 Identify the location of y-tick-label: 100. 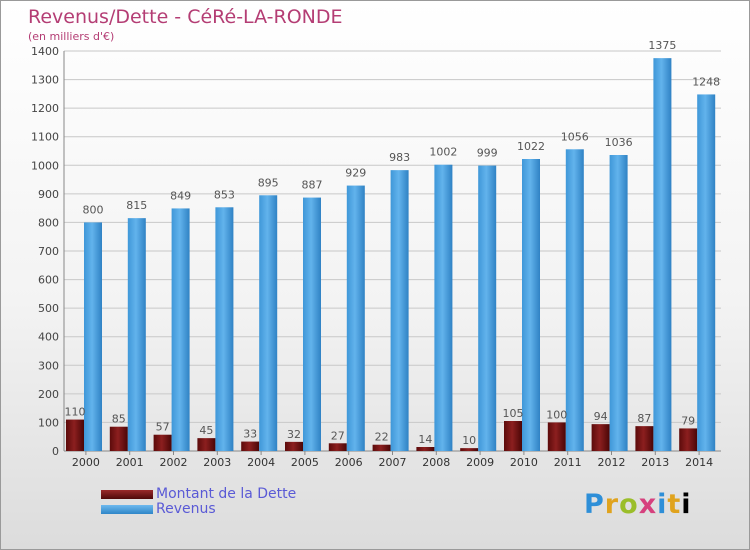
(48, 422).